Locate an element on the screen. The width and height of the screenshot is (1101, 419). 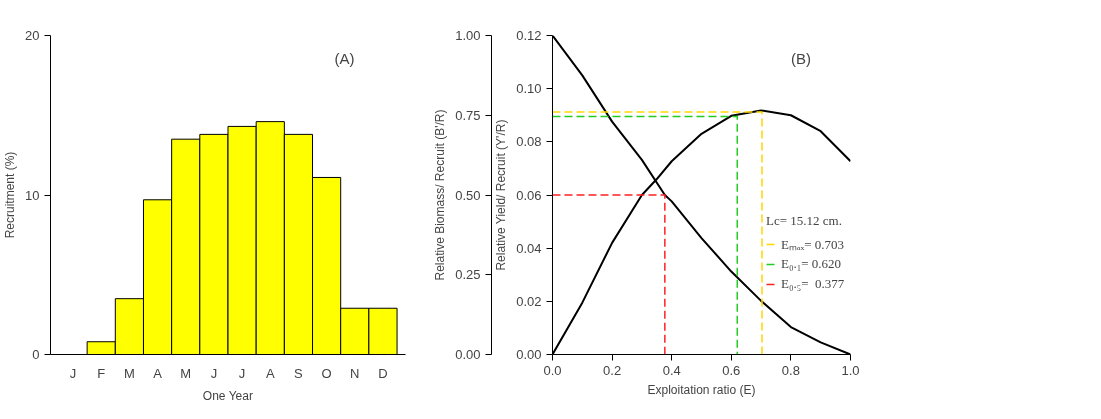
x-tick-label: O is located at coordinates (326, 373).